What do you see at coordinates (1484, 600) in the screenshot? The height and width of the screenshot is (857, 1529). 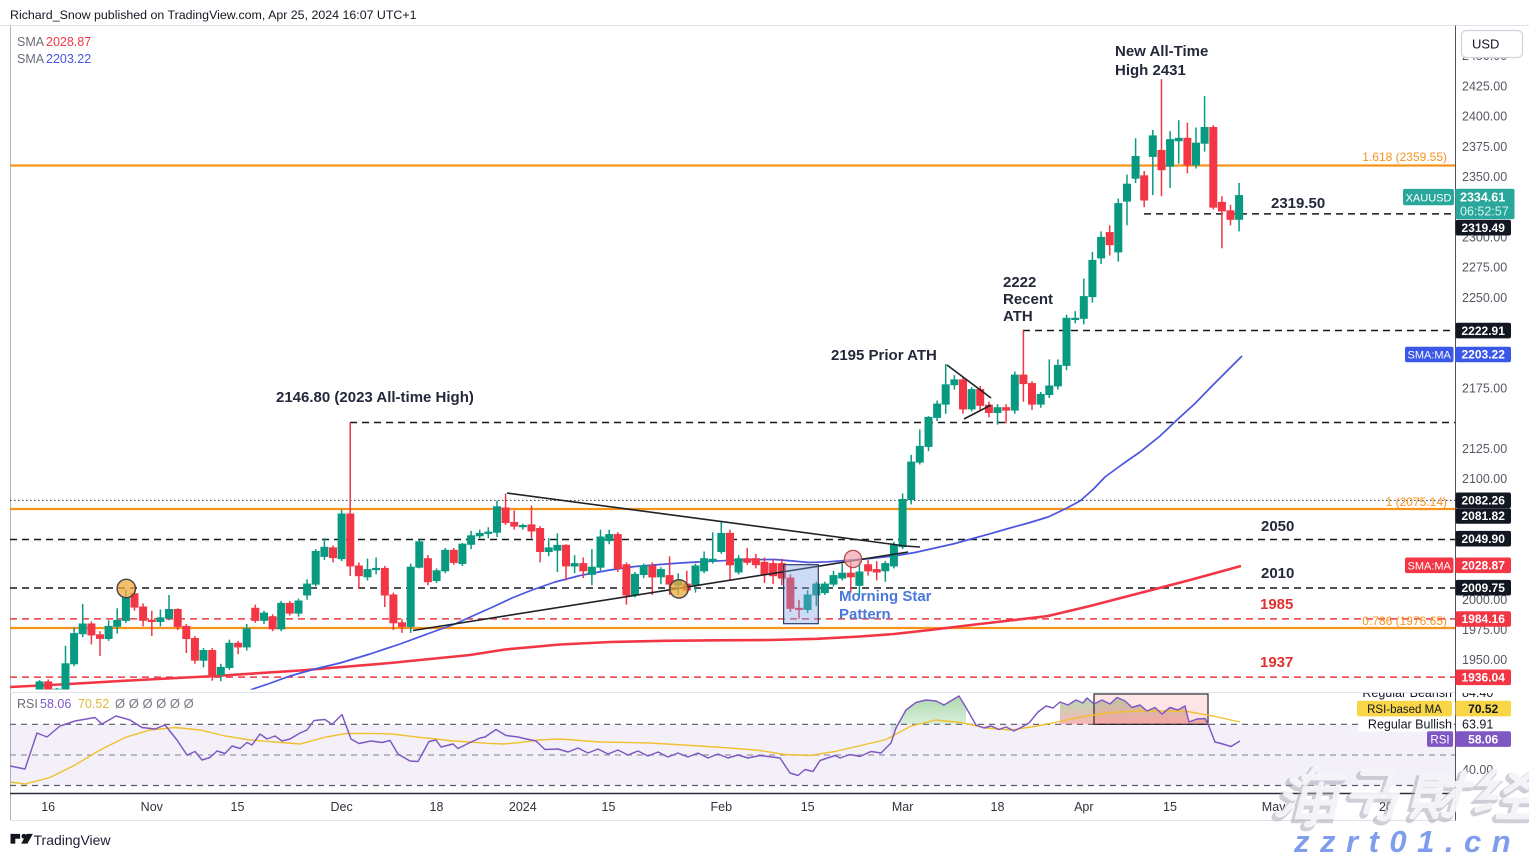 I see `svg-text: 2000.00` at bounding box center [1484, 600].